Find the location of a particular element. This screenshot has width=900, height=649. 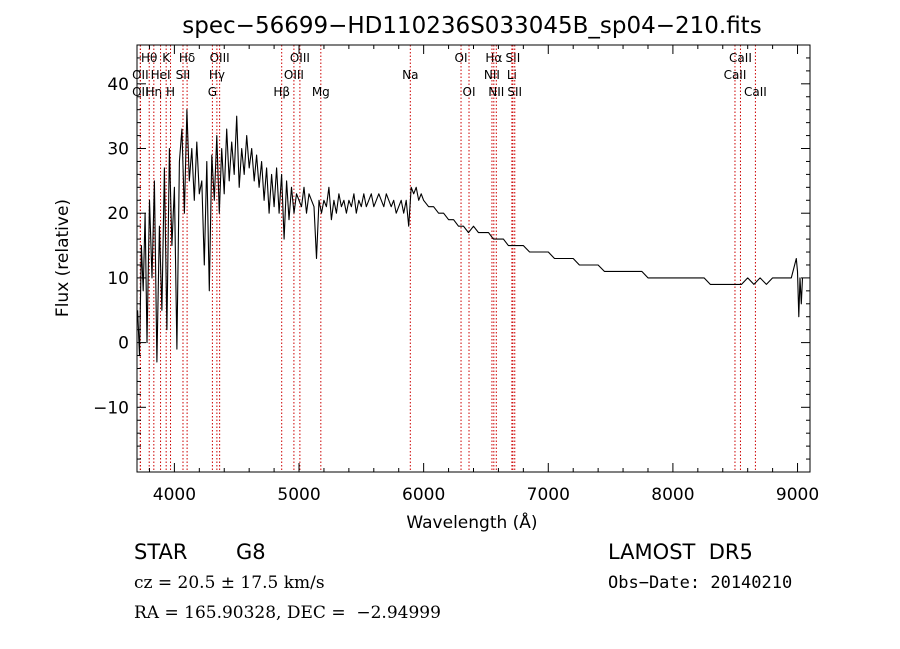

spectral-line-label: Hθ is located at coordinates (149, 58).